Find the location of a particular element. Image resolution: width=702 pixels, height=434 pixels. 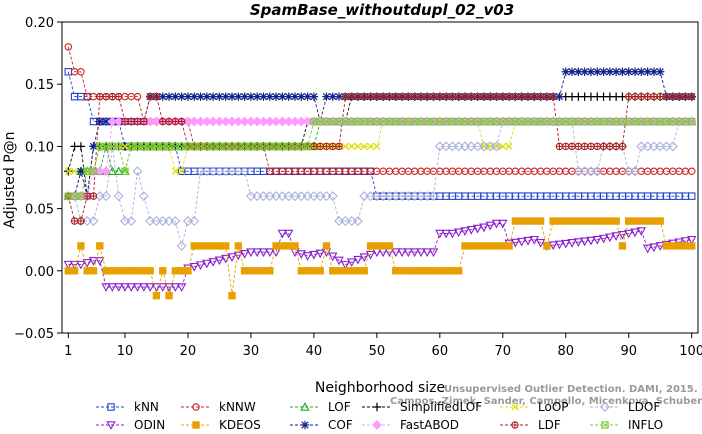

legend-label: kNNW is located at coordinates (237, 407).